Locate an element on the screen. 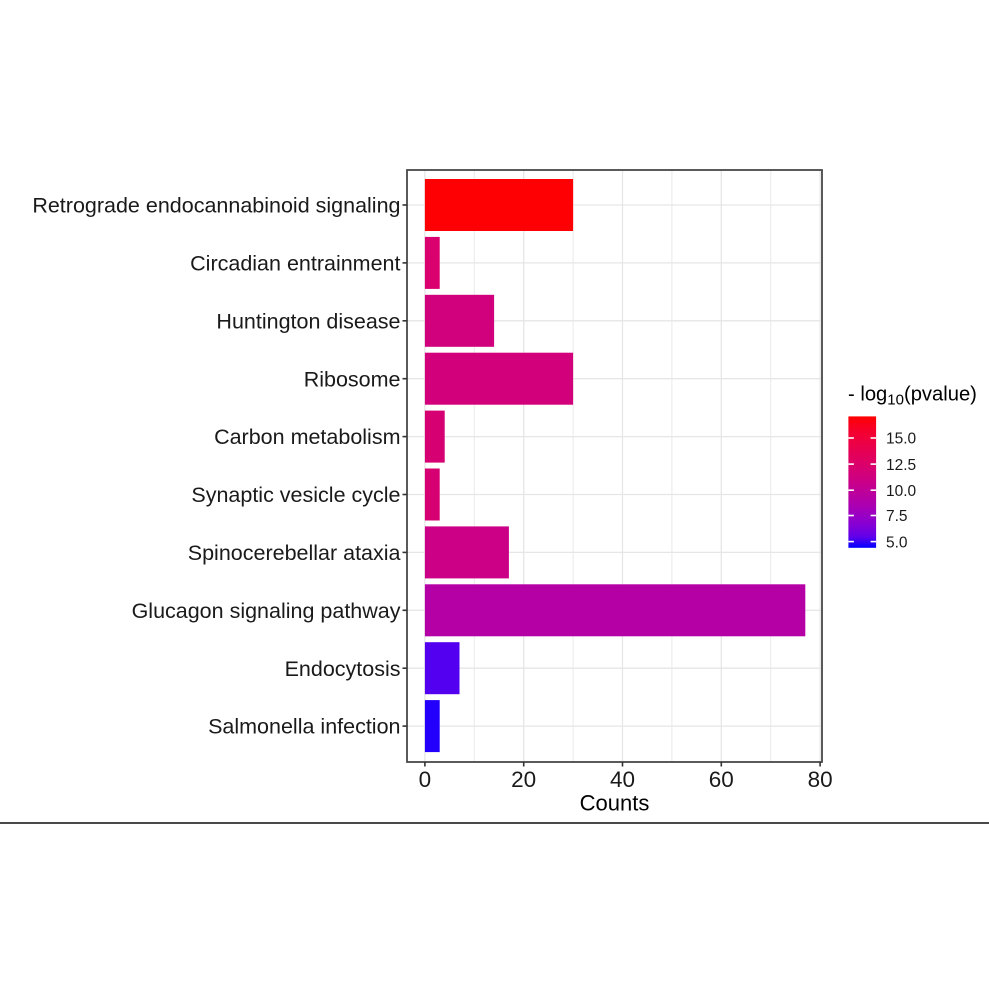  svg-text: Glucagon signaling pathway is located at coordinates (266, 611).